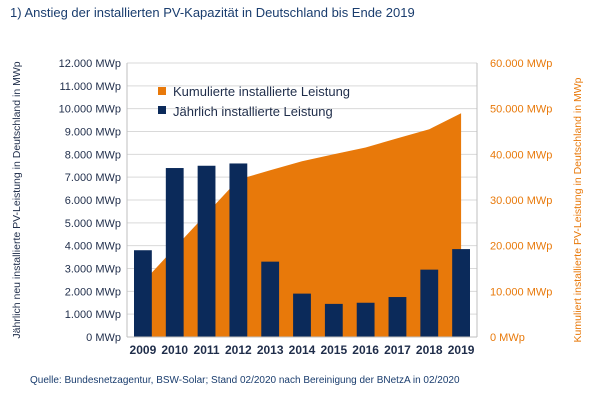 Image resolution: width=600 pixels, height=404 pixels. Describe the element at coordinates (521, 292) in the screenshot. I see `right-tick-label: 10.000 MWp` at that location.